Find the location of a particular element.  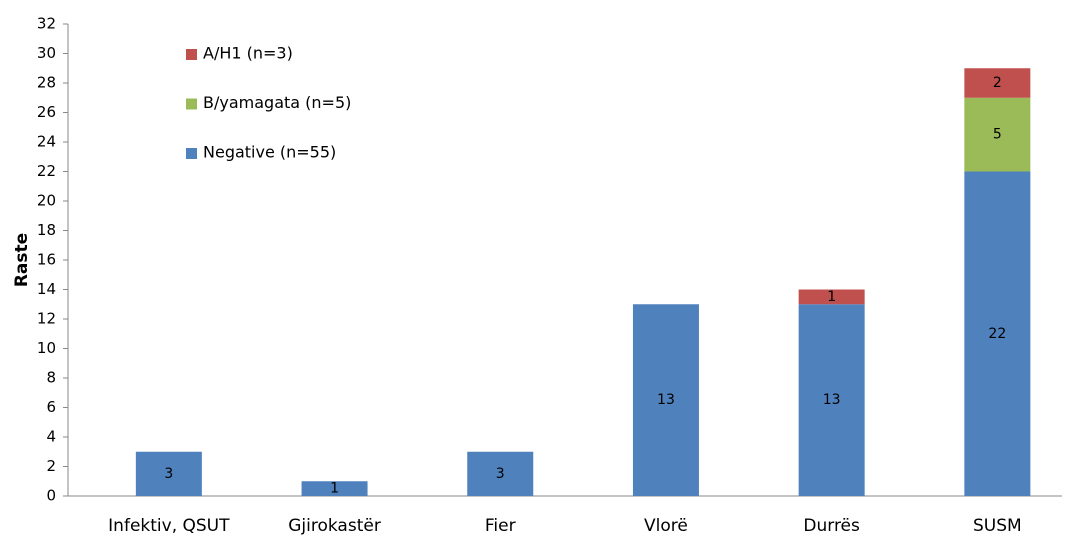

x-tick-label: Durrës is located at coordinates (831, 526).